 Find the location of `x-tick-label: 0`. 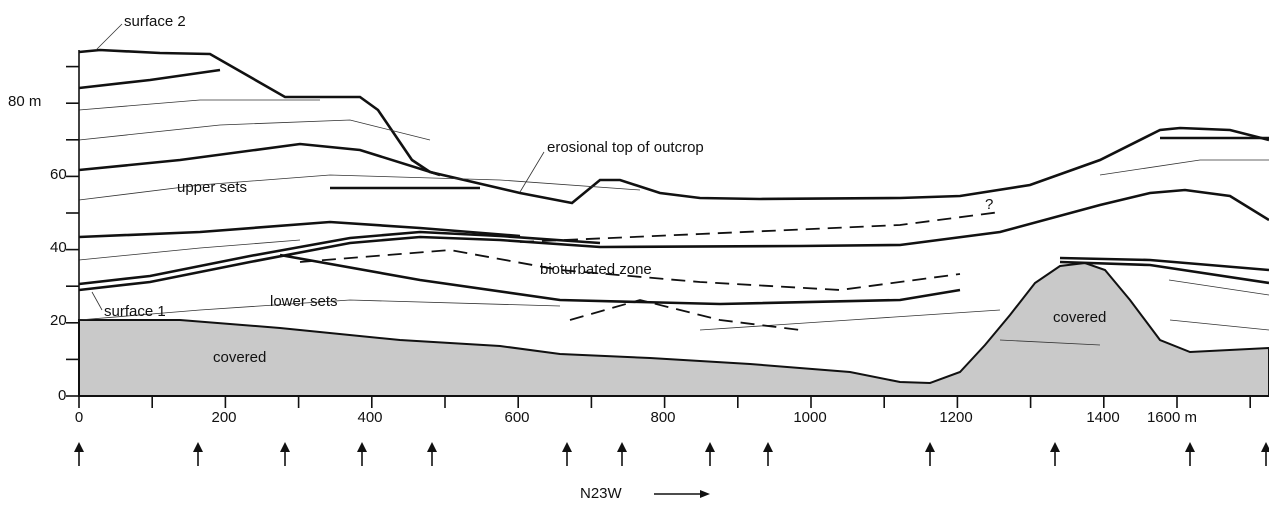

x-tick-label: 0 is located at coordinates (79, 417).